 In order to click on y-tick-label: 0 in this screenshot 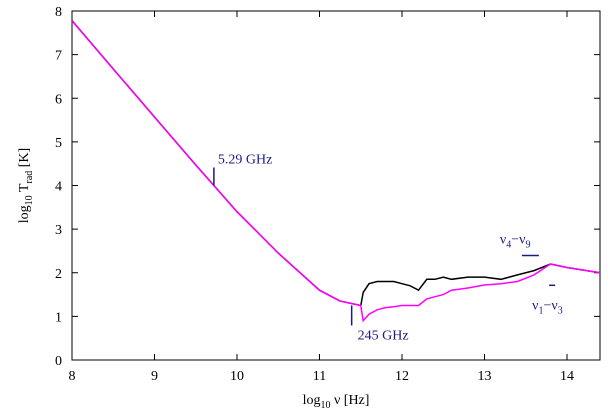, I will do `click(58, 361)`.